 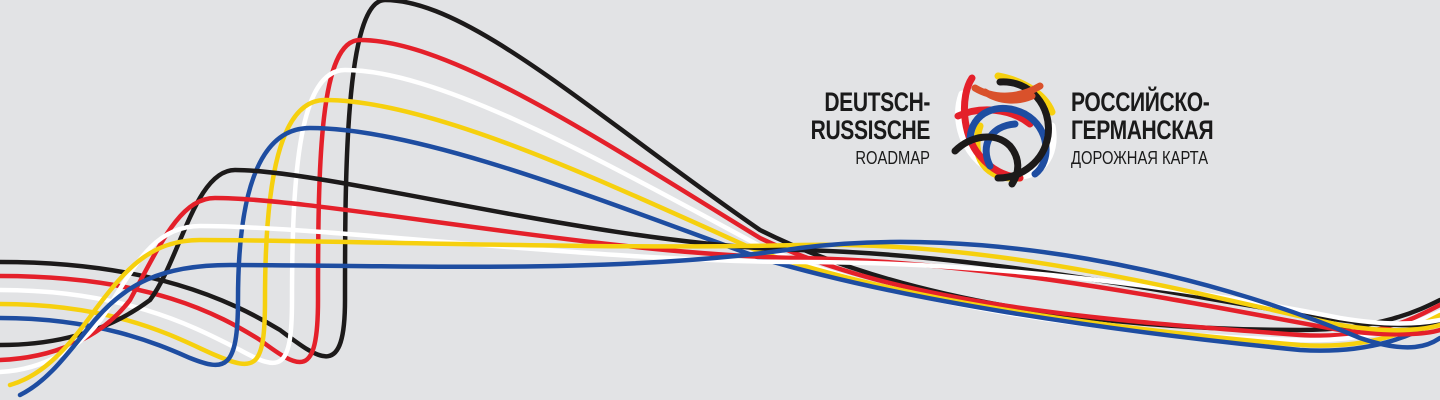 What do you see at coordinates (870, 130) in the screenshot?
I see `de-title-line2: RUSSISCHE` at bounding box center [870, 130].